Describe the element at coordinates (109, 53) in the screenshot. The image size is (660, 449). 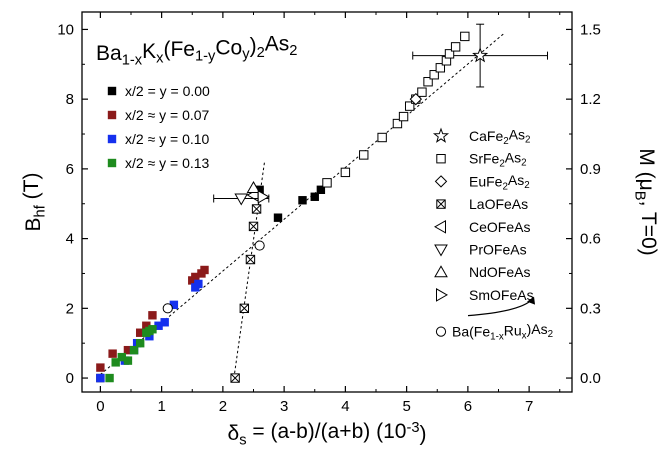
I see `text-part: Ba` at that location.